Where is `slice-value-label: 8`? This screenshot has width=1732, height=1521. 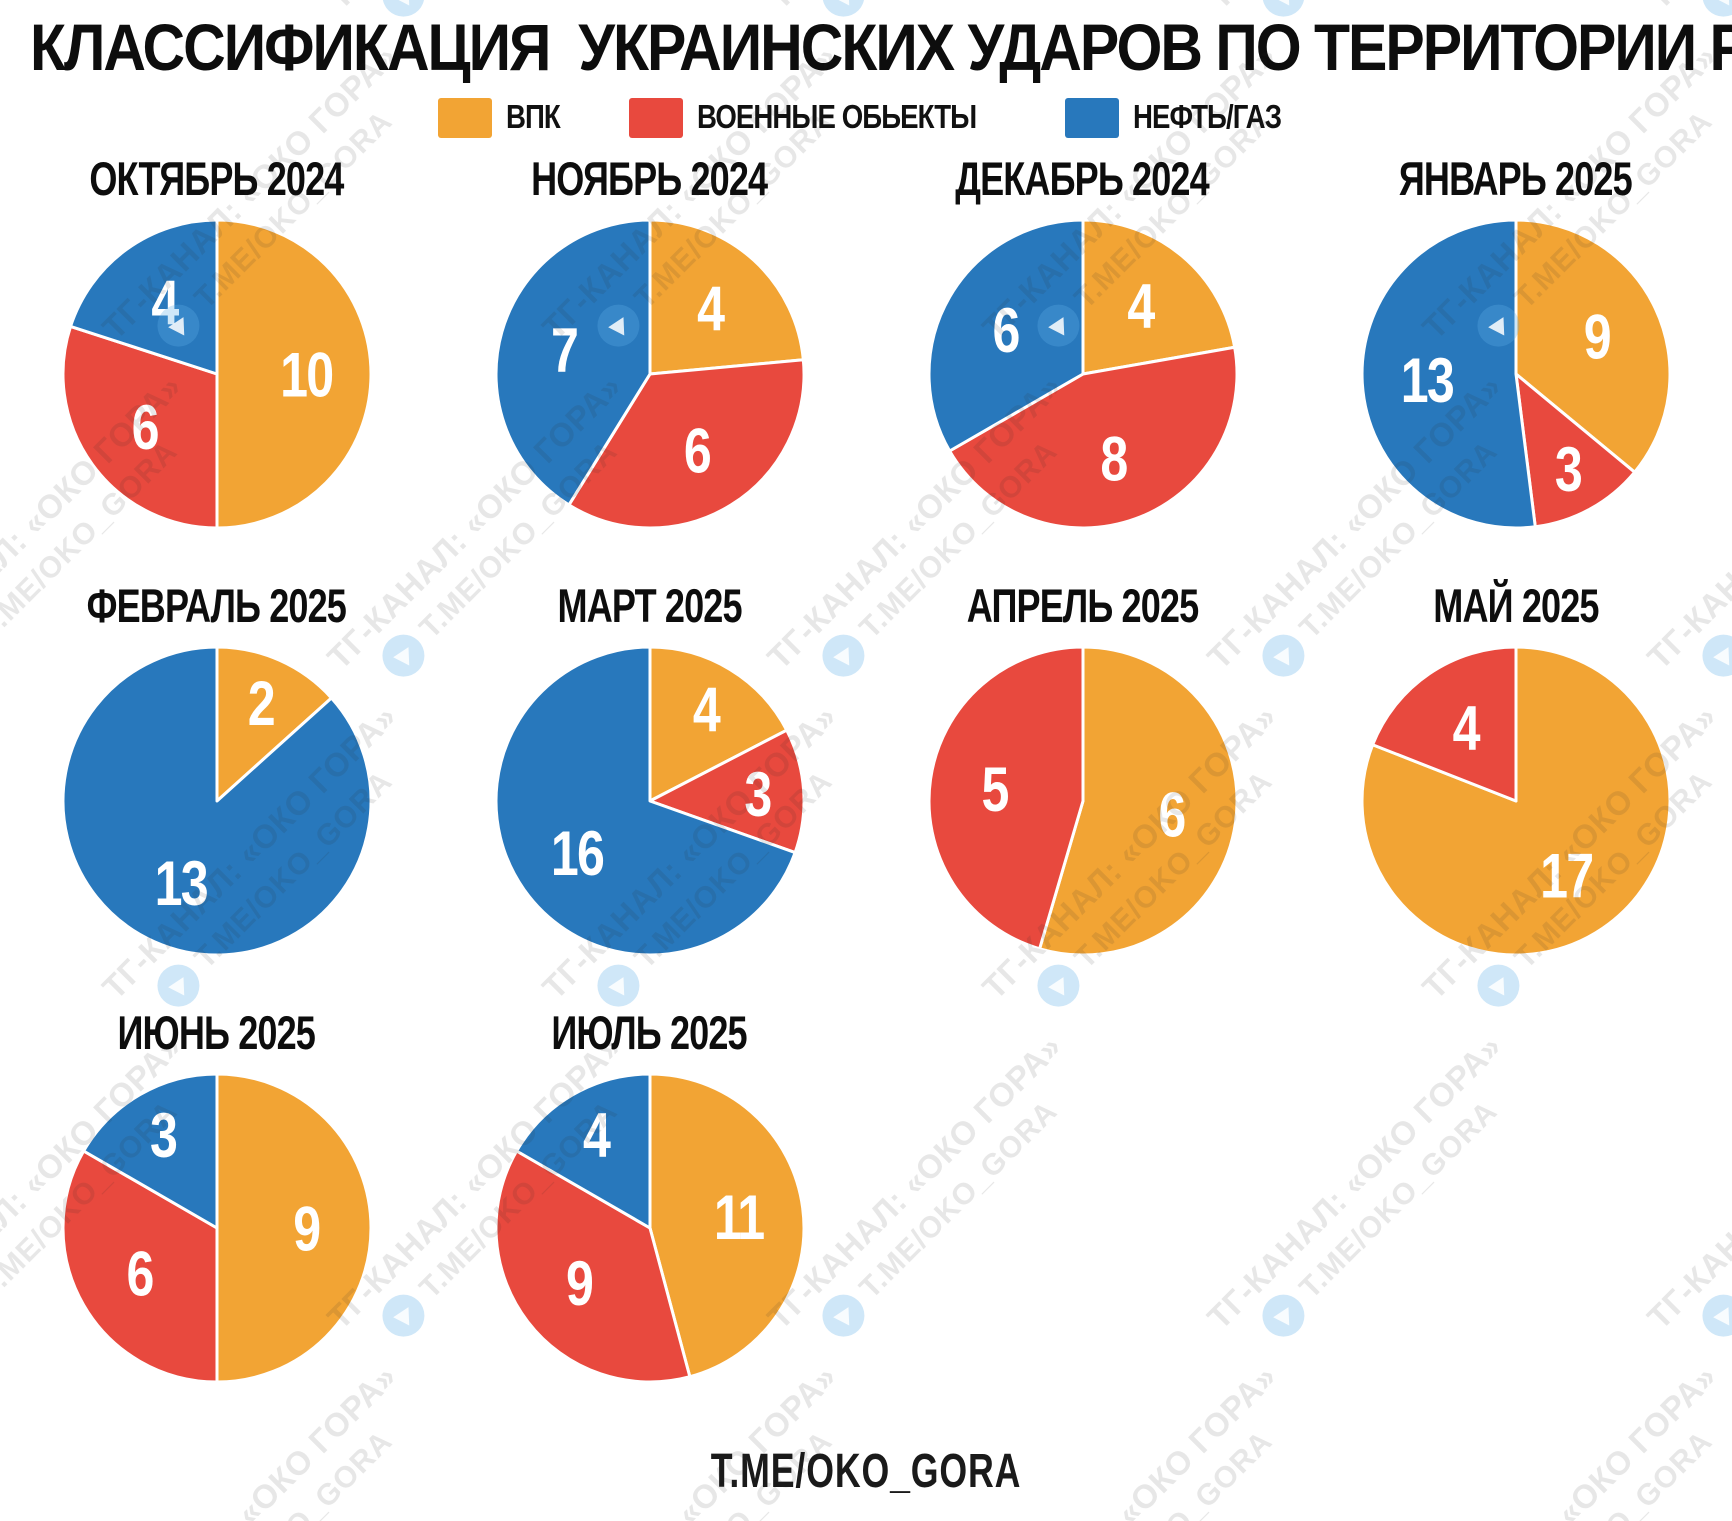
slice-value-label: 8 is located at coordinates (1113, 460).